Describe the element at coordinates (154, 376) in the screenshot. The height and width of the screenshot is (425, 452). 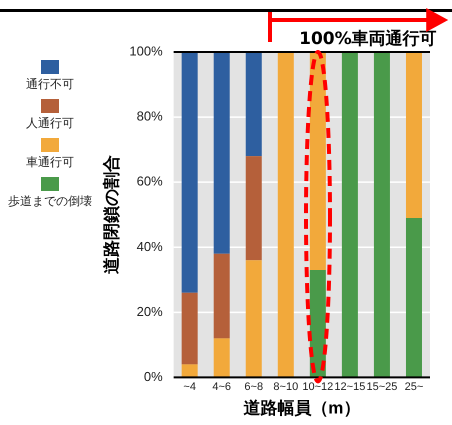
I see `y-tick-label: 0%` at that location.